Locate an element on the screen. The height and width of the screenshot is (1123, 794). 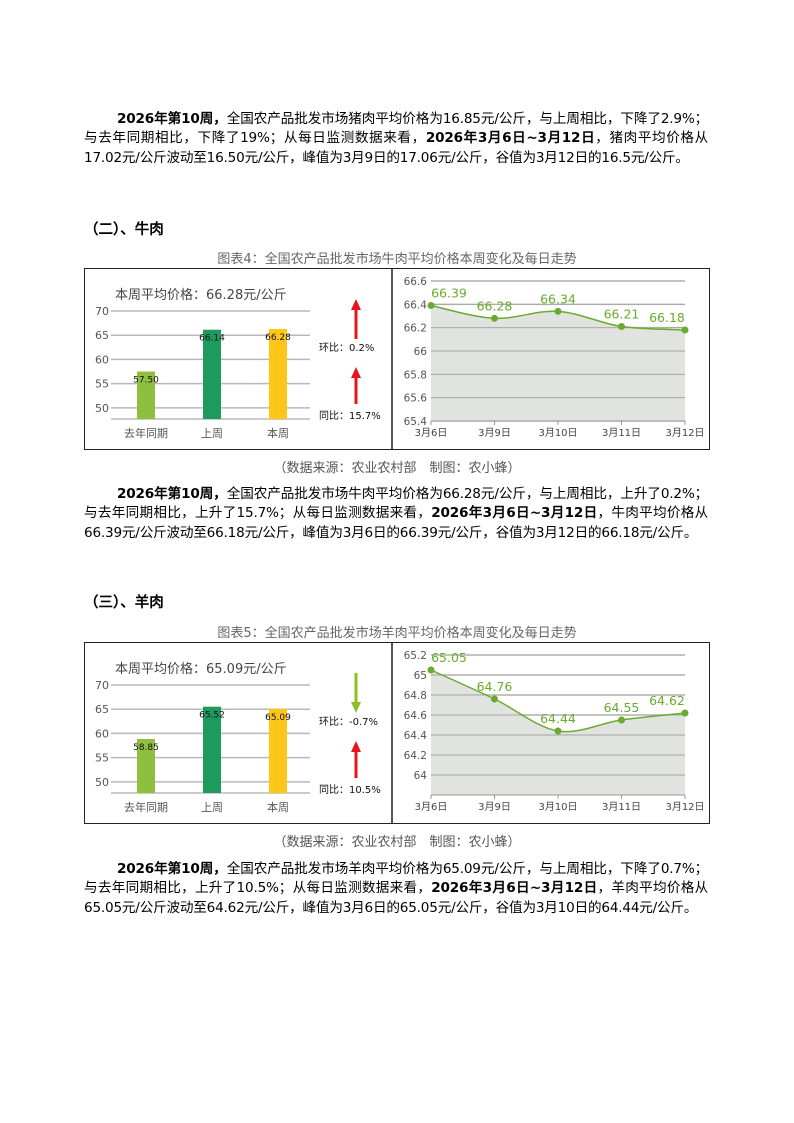
y-tick-label: 65.4 is located at coordinates (416, 422).